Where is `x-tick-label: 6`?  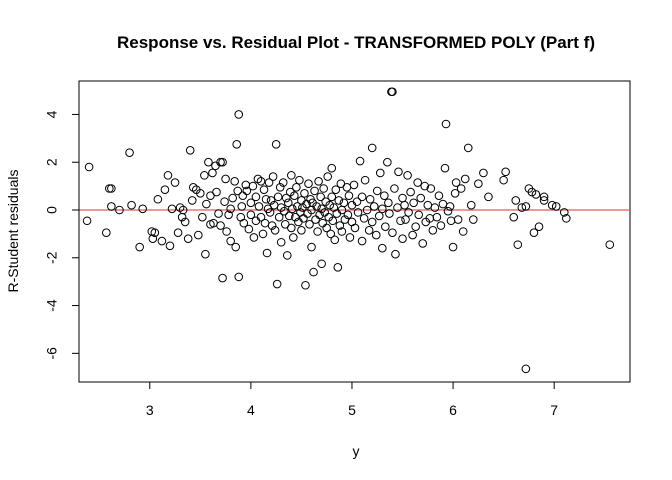
x-tick-label: 6 is located at coordinates (453, 410).